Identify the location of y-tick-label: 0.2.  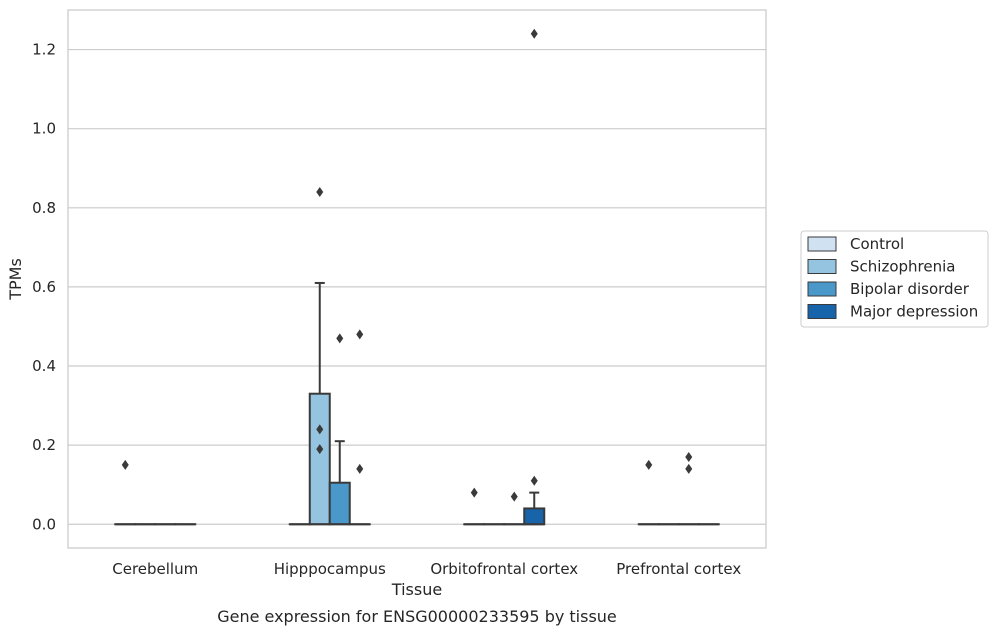
(44, 445).